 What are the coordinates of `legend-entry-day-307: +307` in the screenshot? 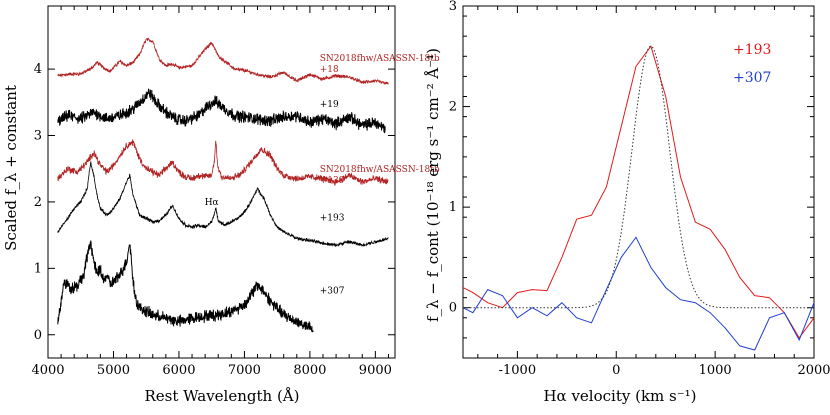 It's located at (752, 78).